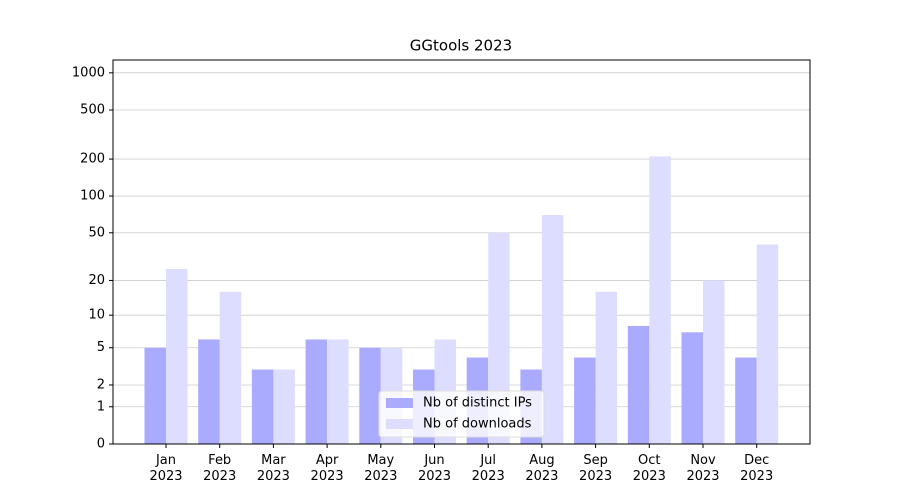  I want to click on y-tick-label: 200, so click(92, 159).